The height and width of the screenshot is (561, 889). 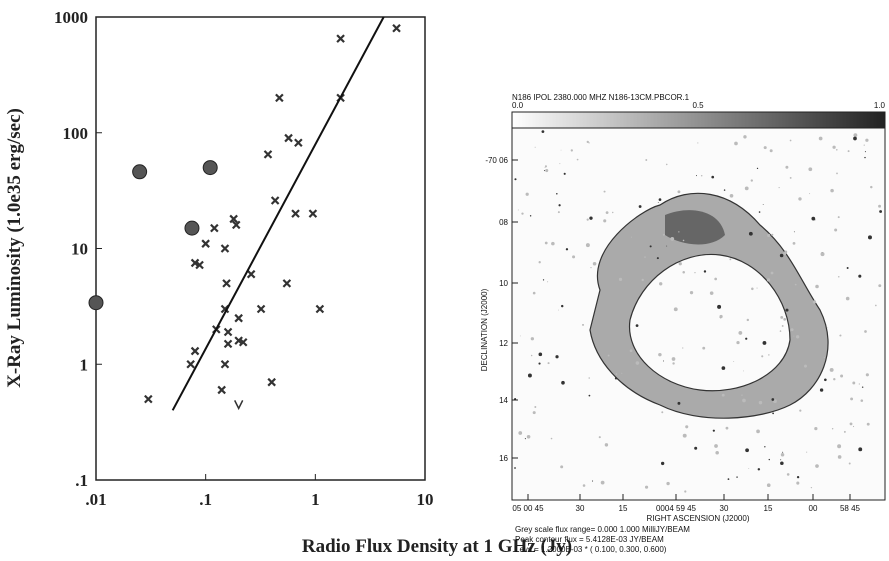 What do you see at coordinates (580, 508) in the screenshot?
I see `image-x-tick-label: 30` at bounding box center [580, 508].